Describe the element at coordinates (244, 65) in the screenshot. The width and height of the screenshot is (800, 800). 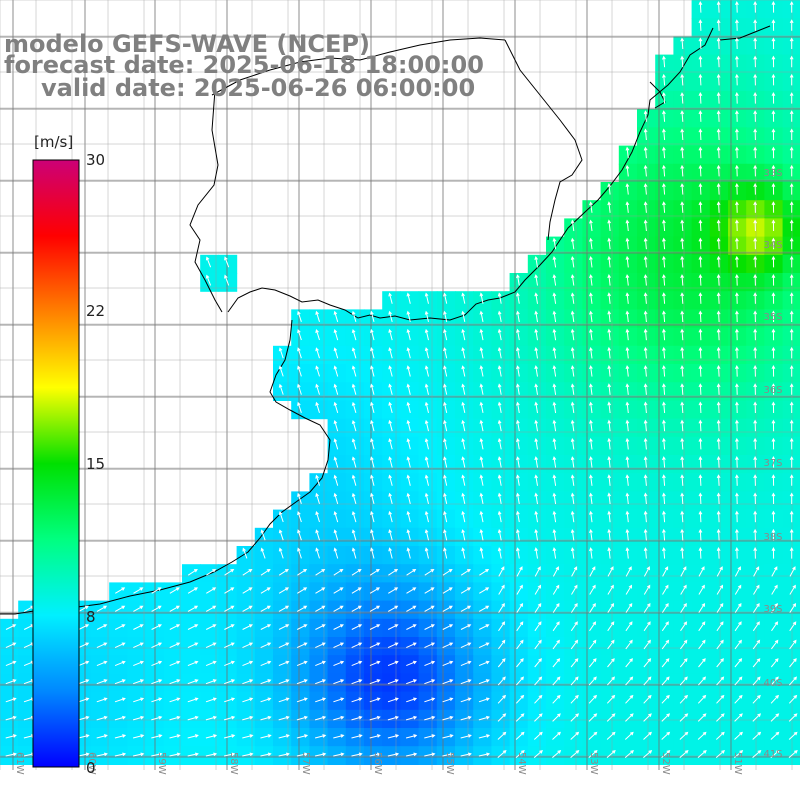
I see `forecast-date: forecast date: 2025-06-18 18:00:00` at that location.